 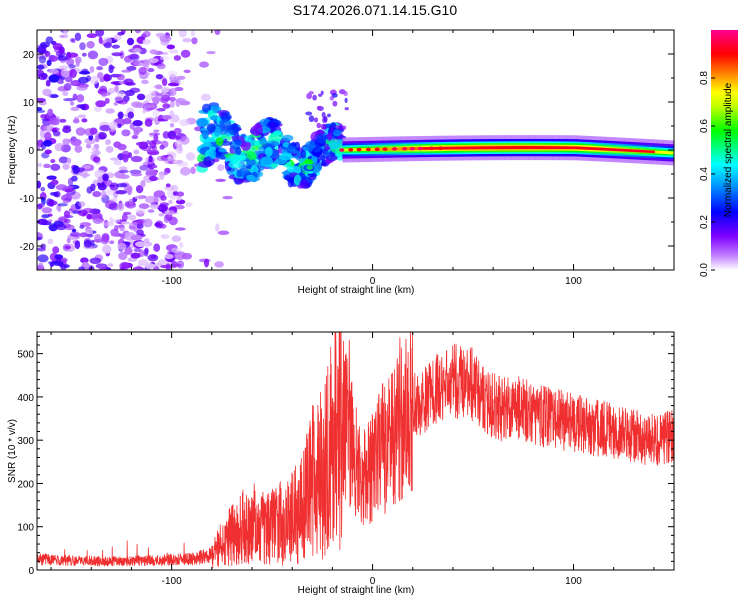 What do you see at coordinates (573, 281) in the screenshot?
I see `x-tick-label: 100` at bounding box center [573, 281].